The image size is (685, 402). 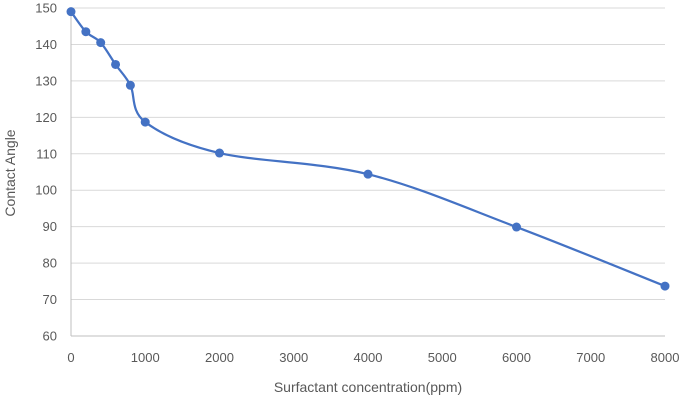 I want to click on y-tick-label: 120, so click(x=46, y=117).